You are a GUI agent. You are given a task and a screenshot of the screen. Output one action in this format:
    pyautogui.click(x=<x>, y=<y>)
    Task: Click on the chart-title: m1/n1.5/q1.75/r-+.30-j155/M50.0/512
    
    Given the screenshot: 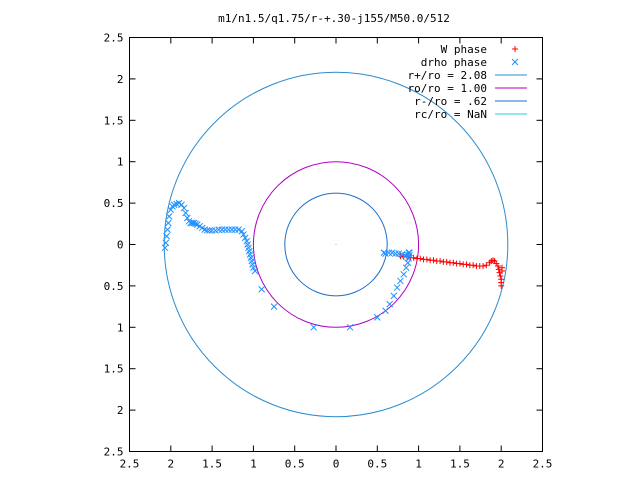 What is the action you would take?
    pyautogui.click(x=334, y=18)
    